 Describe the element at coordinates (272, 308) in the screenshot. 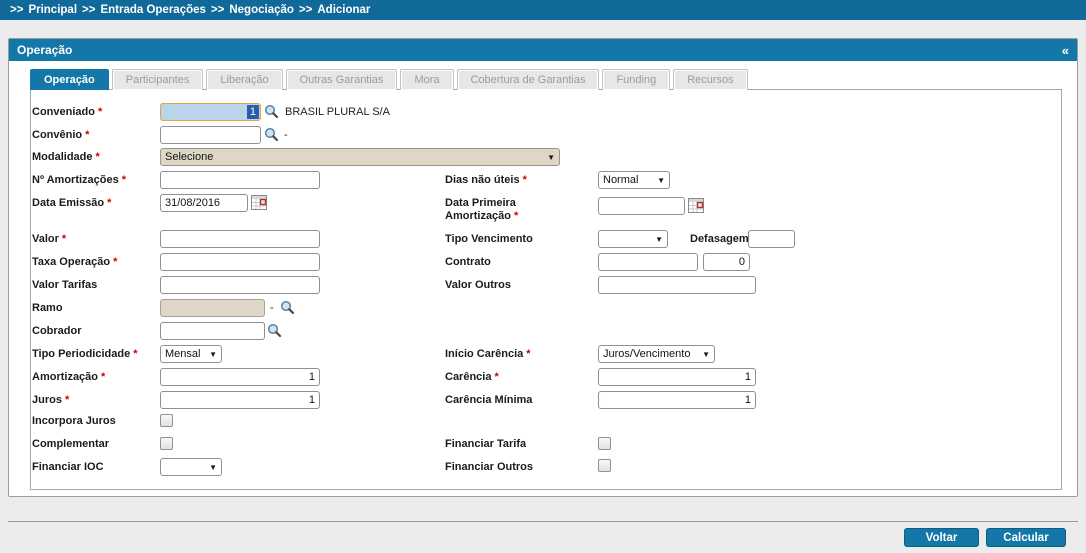

I see `ramo-suffix-dash: -` at that location.